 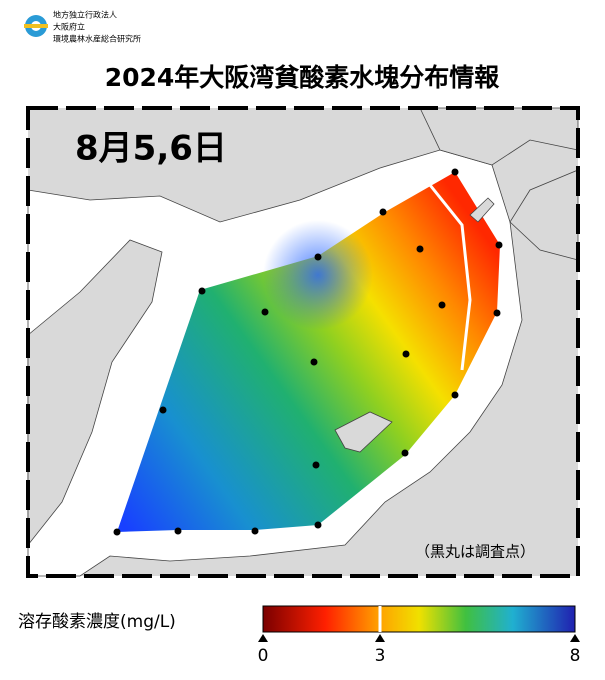 I want to click on org-line: 環境農林水産総合研究所, so click(x=97, y=39).